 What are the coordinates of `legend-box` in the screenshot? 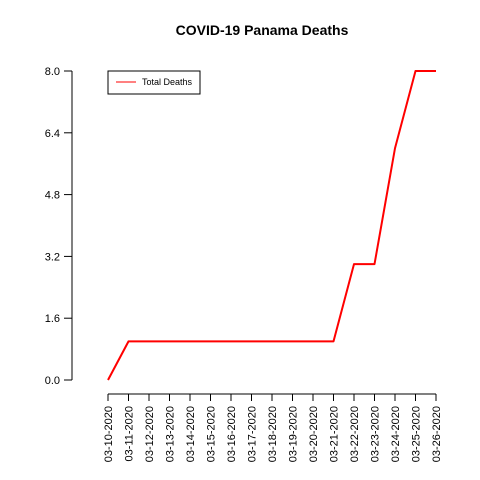 It's located at (154, 82).